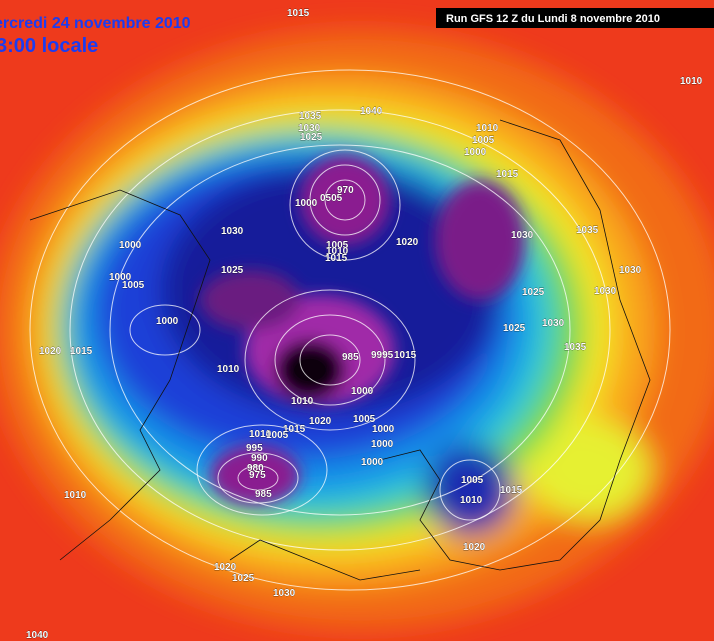 The width and height of the screenshot is (714, 641). What do you see at coordinates (254, 448) in the screenshot?
I see `isobar-label: 995` at bounding box center [254, 448].